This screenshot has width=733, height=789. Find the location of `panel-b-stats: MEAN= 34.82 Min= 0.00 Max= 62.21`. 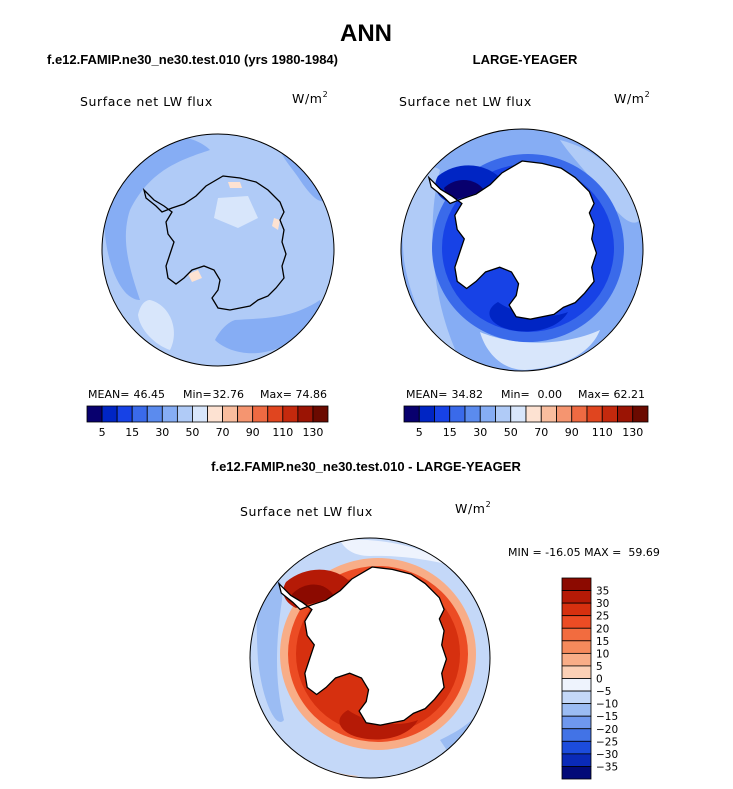

panel-b-stats: MEAN= 34.82 Min= 0.00 Max= 62.21 is located at coordinates (525, 394).